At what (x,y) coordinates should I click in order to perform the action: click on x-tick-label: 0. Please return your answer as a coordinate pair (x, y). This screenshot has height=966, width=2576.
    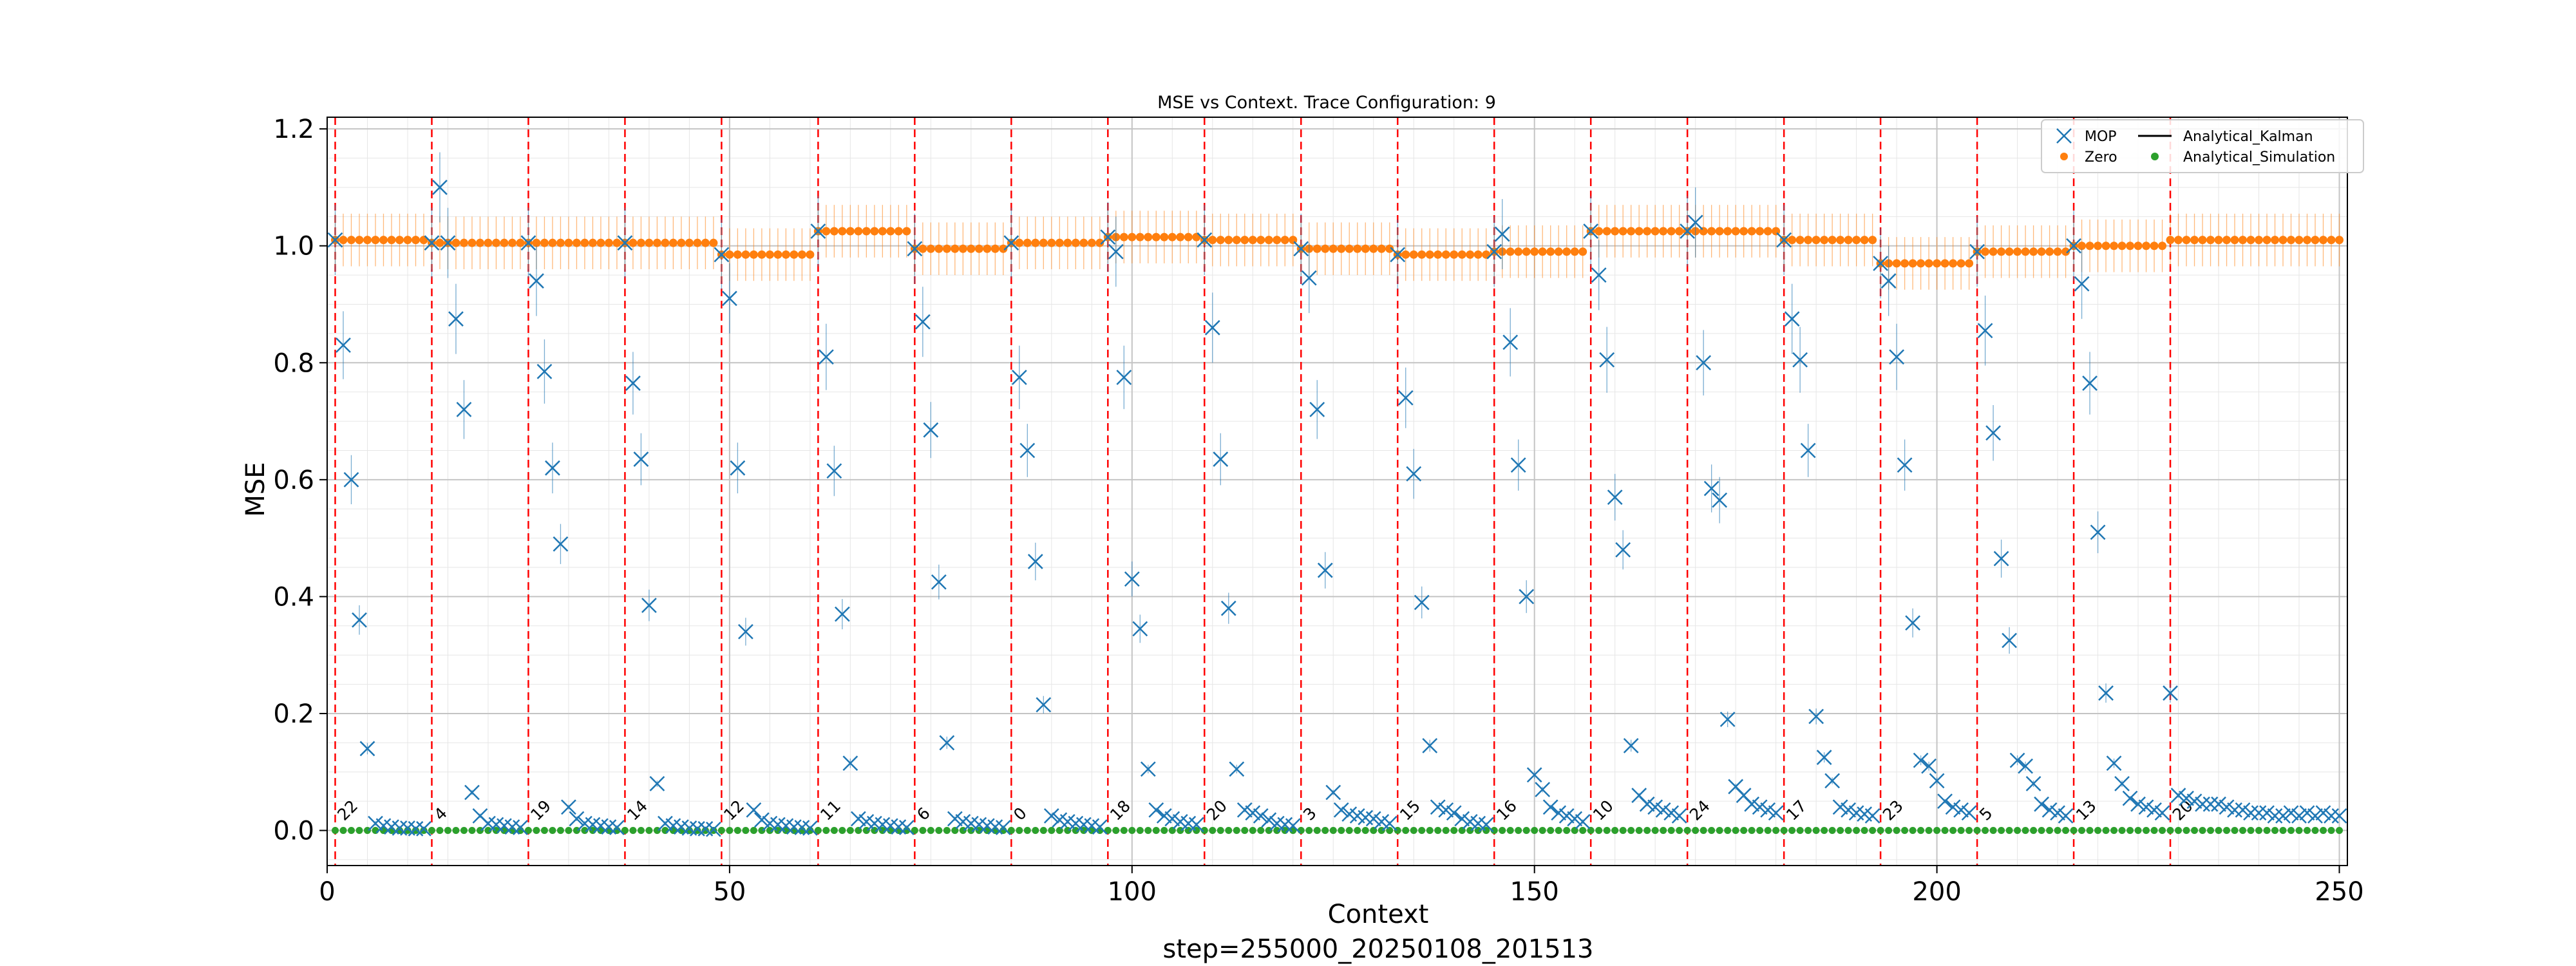
    Looking at the image, I should click on (327, 892).